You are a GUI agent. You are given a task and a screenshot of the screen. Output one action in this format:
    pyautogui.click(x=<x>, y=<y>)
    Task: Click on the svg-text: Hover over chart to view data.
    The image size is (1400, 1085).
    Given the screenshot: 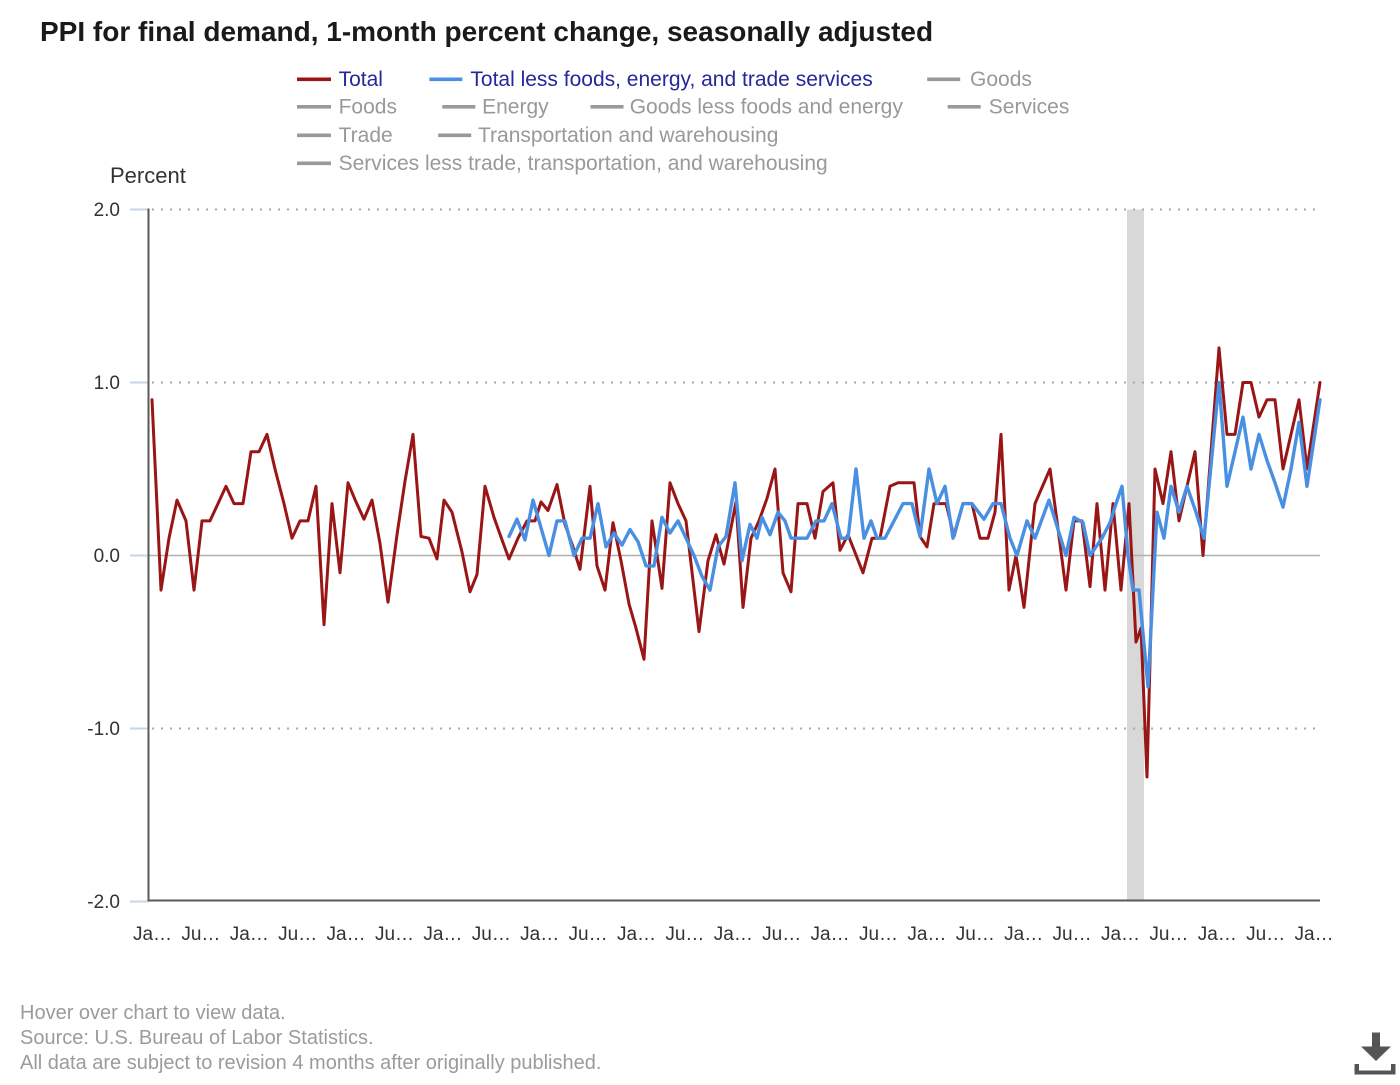 What is the action you would take?
    pyautogui.click(x=153, y=1013)
    